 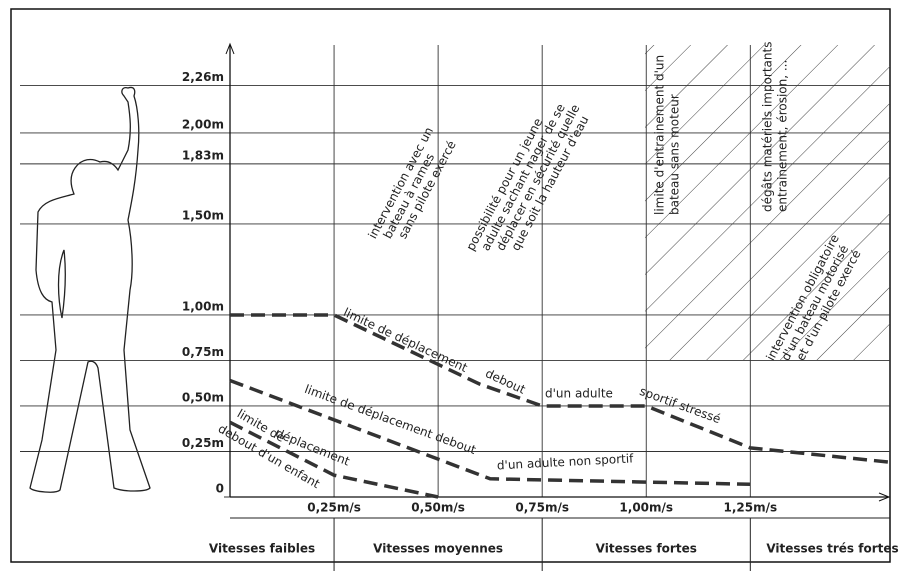 I want to click on y-tick-label: 2,26m, so click(x=203, y=77).